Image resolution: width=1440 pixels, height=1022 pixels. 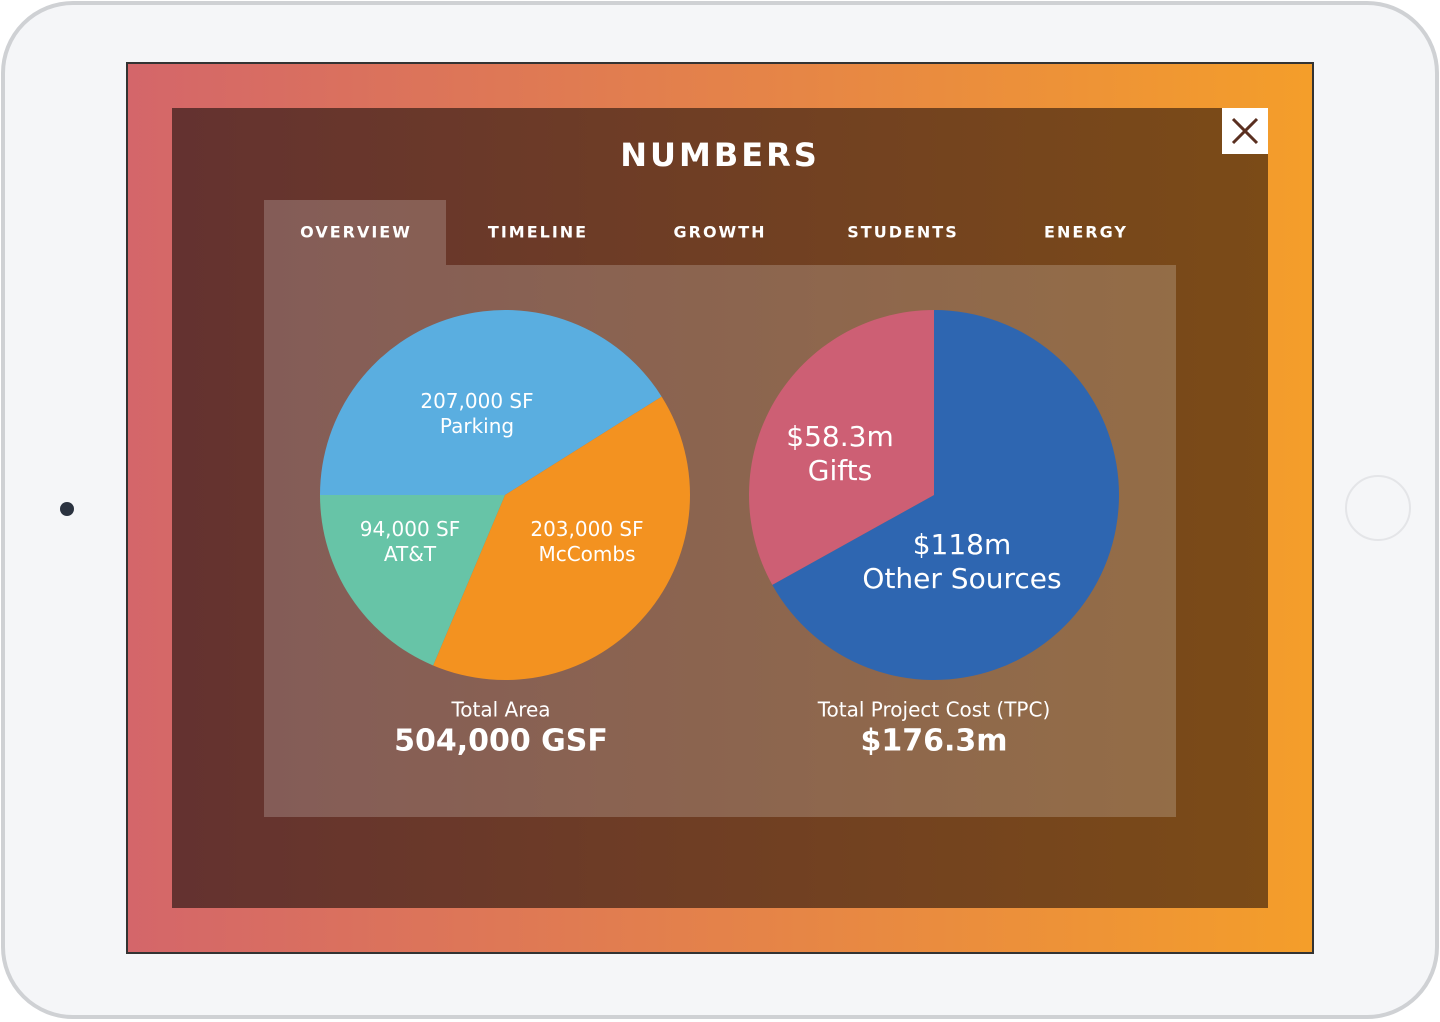 I want to click on chart-caption: Total Project Cost (TPC), so click(x=934, y=710).